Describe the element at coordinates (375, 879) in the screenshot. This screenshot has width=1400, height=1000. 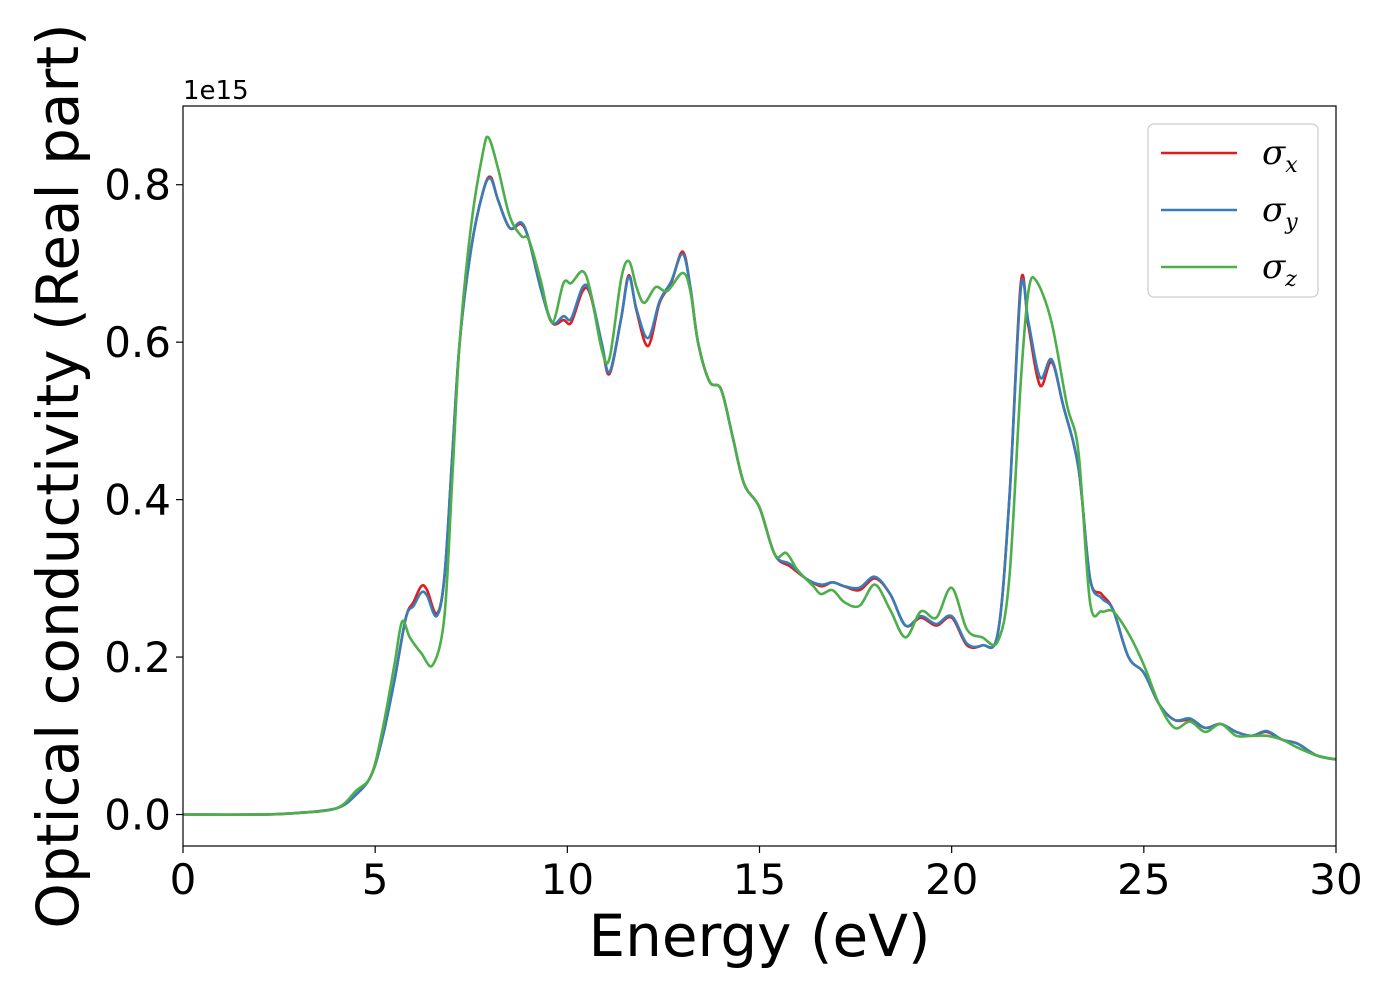
I see `x-tick-label: 5` at that location.